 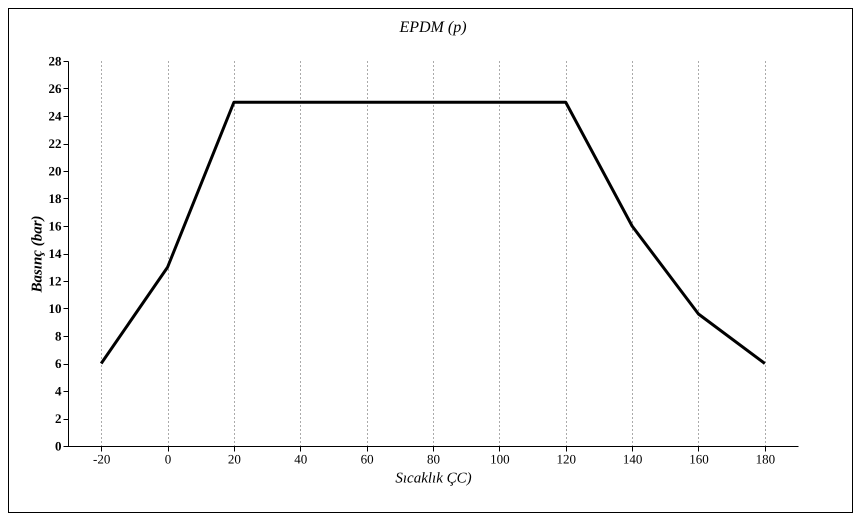 What do you see at coordinates (566, 459) in the screenshot?
I see `x-tick-label: 120` at bounding box center [566, 459].